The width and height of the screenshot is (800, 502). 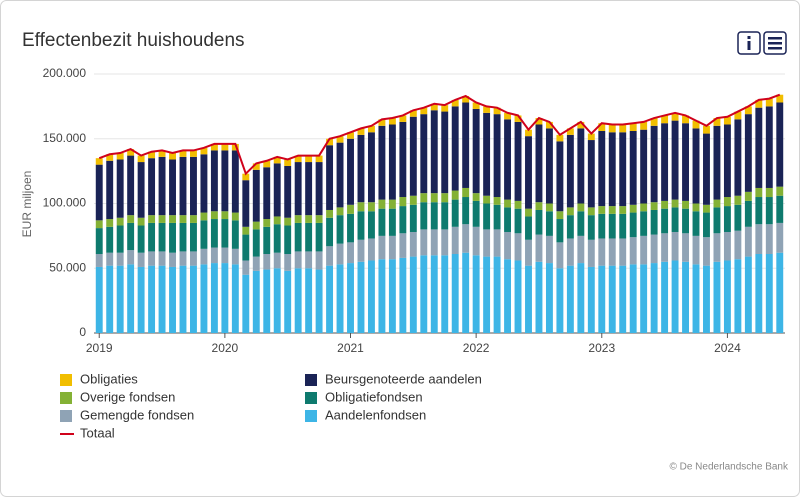 I want to click on x-tick-label: 2024, so click(x=727, y=348).